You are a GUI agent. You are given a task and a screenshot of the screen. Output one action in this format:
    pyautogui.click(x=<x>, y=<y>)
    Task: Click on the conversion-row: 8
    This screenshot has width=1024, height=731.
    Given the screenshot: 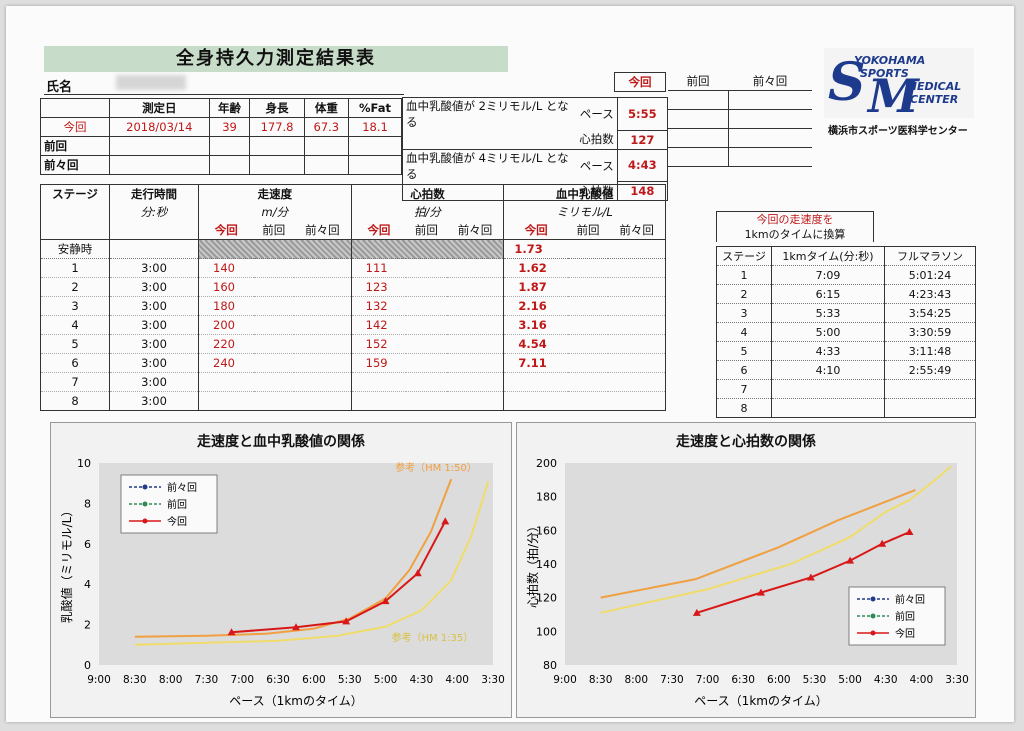 What is the action you would take?
    pyautogui.click(x=846, y=408)
    